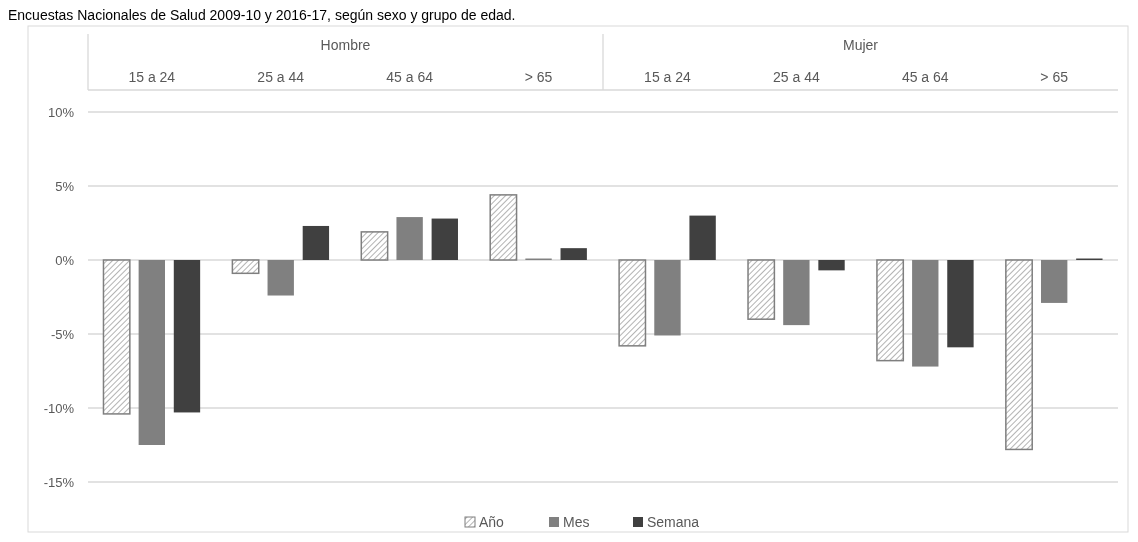 This screenshot has width=1138, height=542. What do you see at coordinates (673, 522) in the screenshot?
I see `legend-label: Semana` at bounding box center [673, 522].